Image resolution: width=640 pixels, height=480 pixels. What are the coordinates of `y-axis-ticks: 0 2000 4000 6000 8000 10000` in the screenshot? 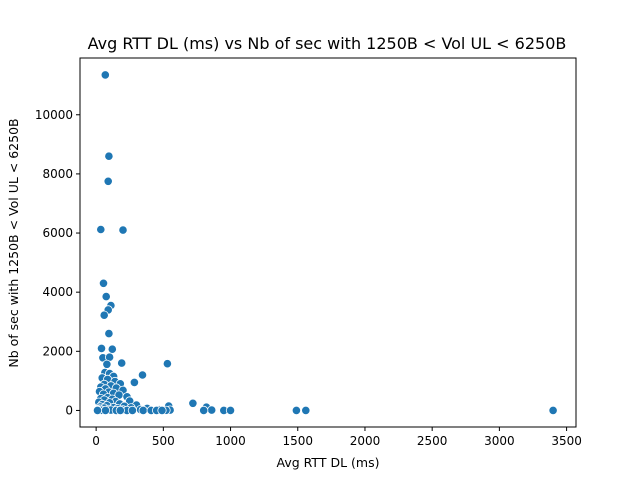 It's located at (57, 262).